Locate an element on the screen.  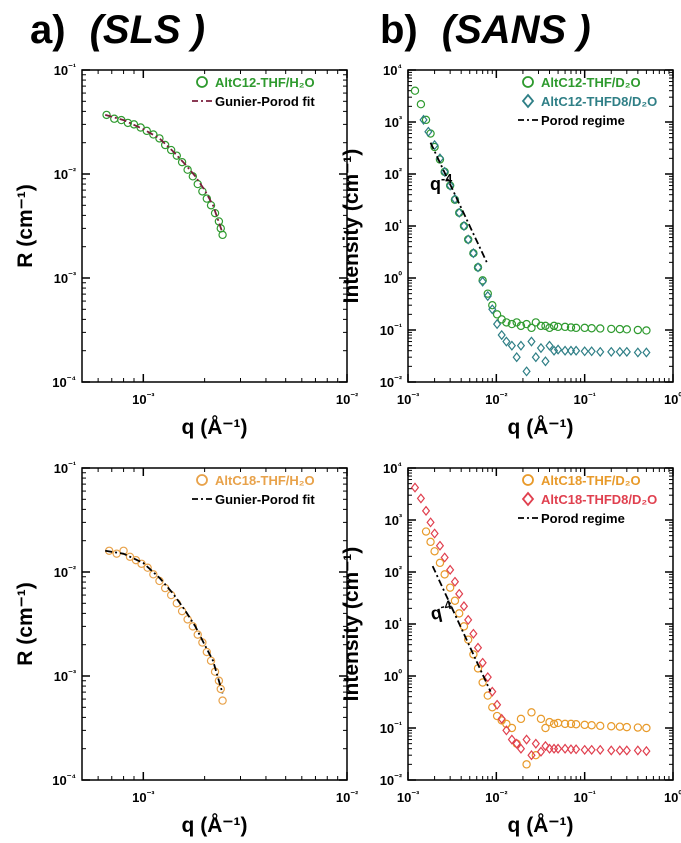
y-axis-label: Intensity (cm⁻¹) is located at coordinates (351, 624).